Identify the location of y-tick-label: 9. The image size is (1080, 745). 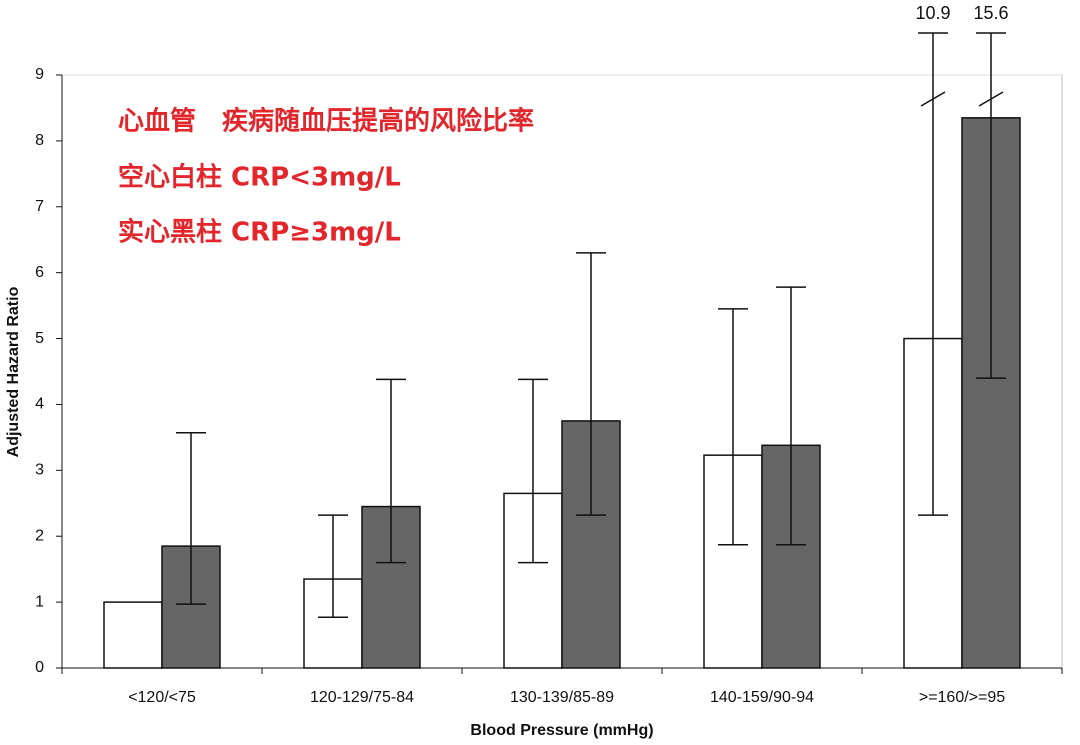
(39, 74).